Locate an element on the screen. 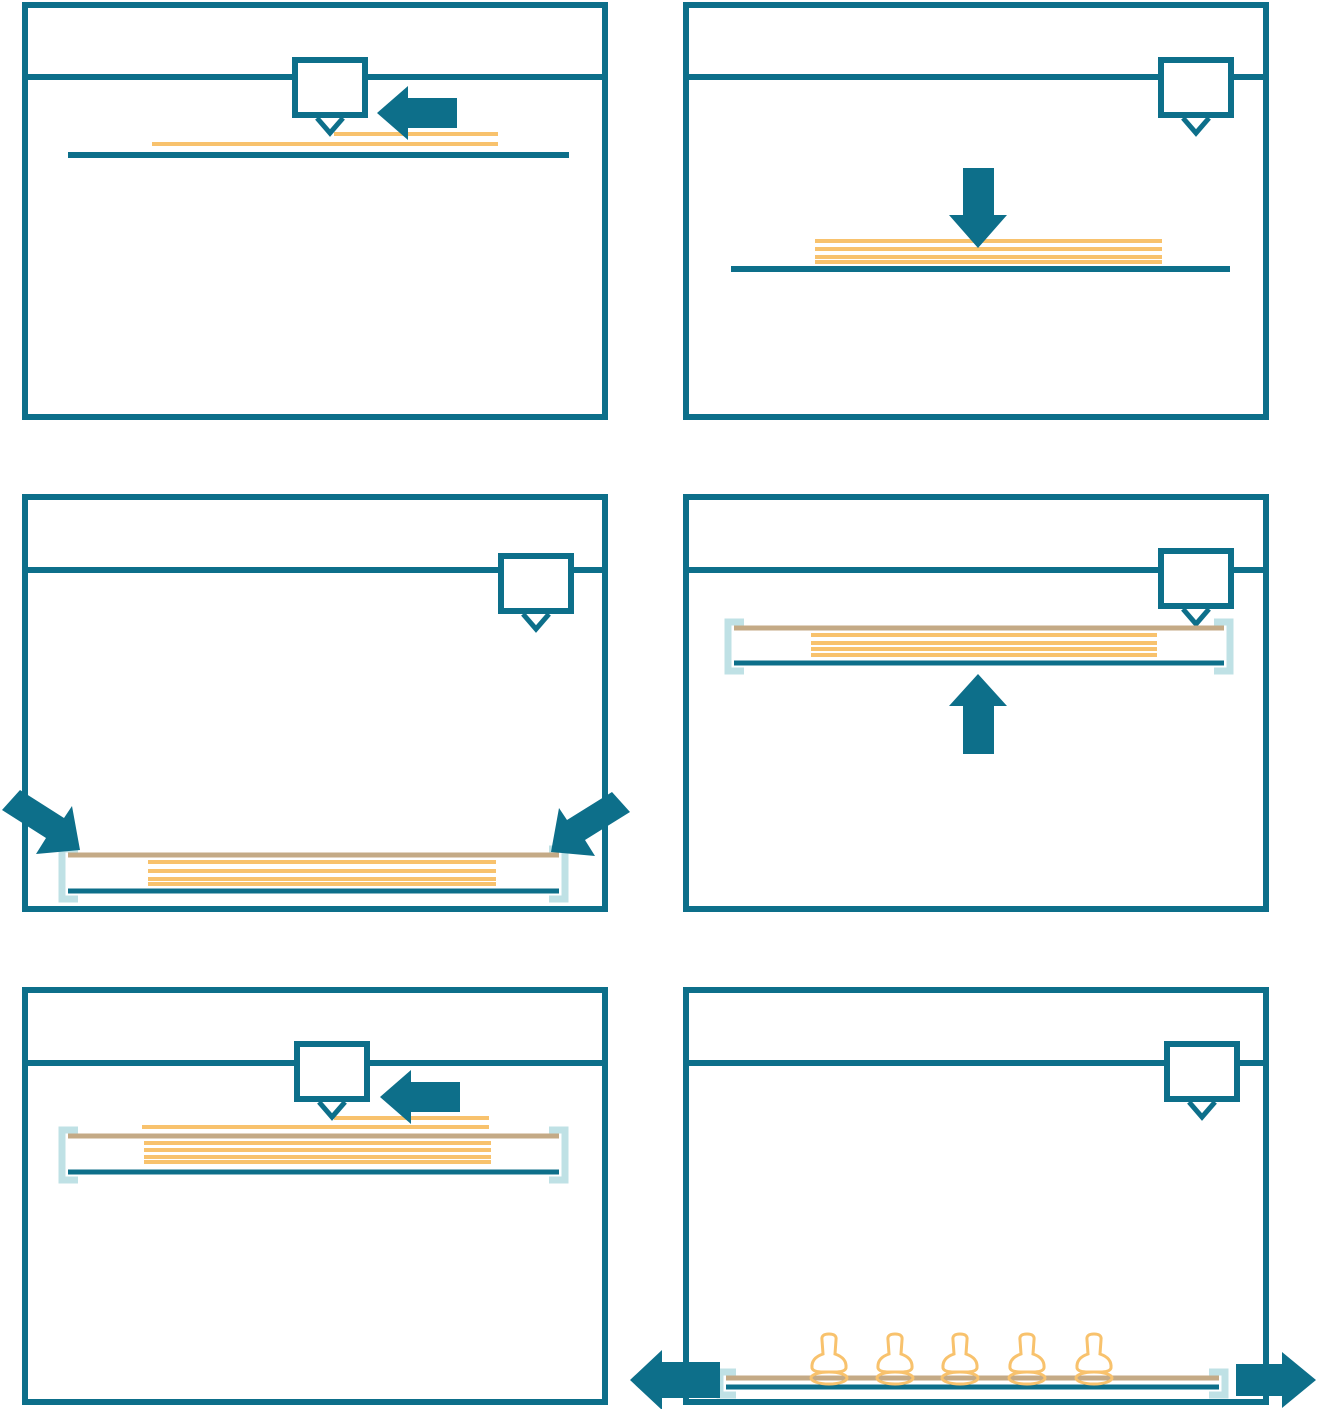 This screenshot has width=1318, height=1409. arrow-up is located at coordinates (978, 714).